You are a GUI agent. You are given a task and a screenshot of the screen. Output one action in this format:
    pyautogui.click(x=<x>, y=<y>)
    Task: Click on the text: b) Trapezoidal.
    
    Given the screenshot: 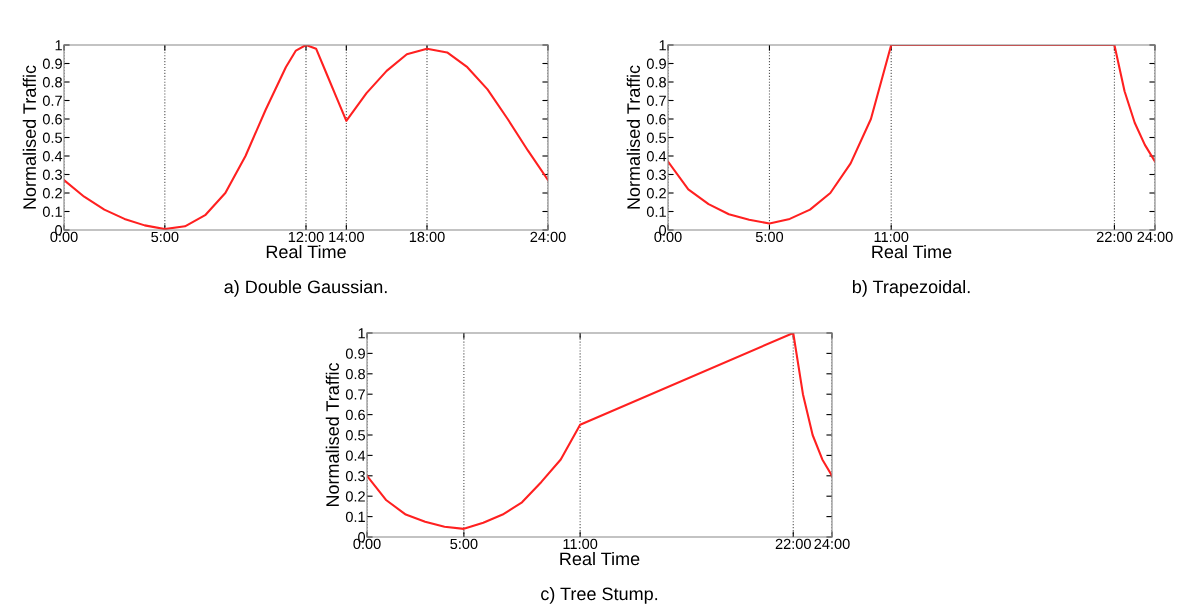 What is the action you would take?
    pyautogui.click(x=911, y=288)
    